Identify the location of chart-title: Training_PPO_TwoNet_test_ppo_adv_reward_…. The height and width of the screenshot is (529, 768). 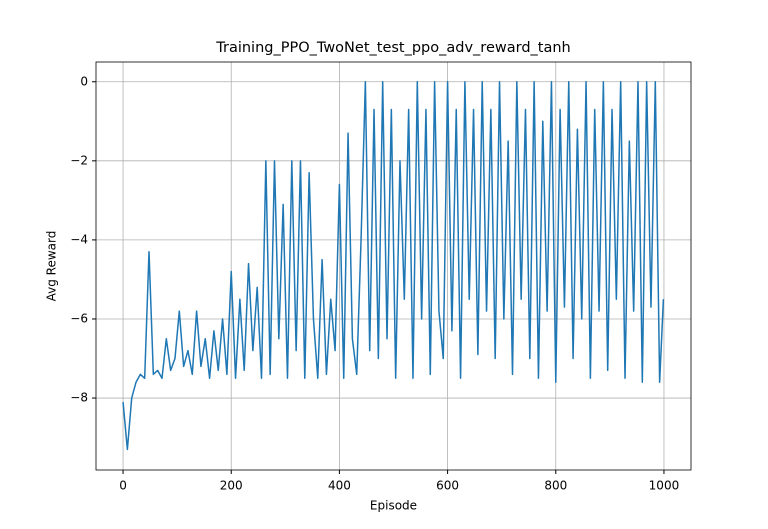
(392, 48).